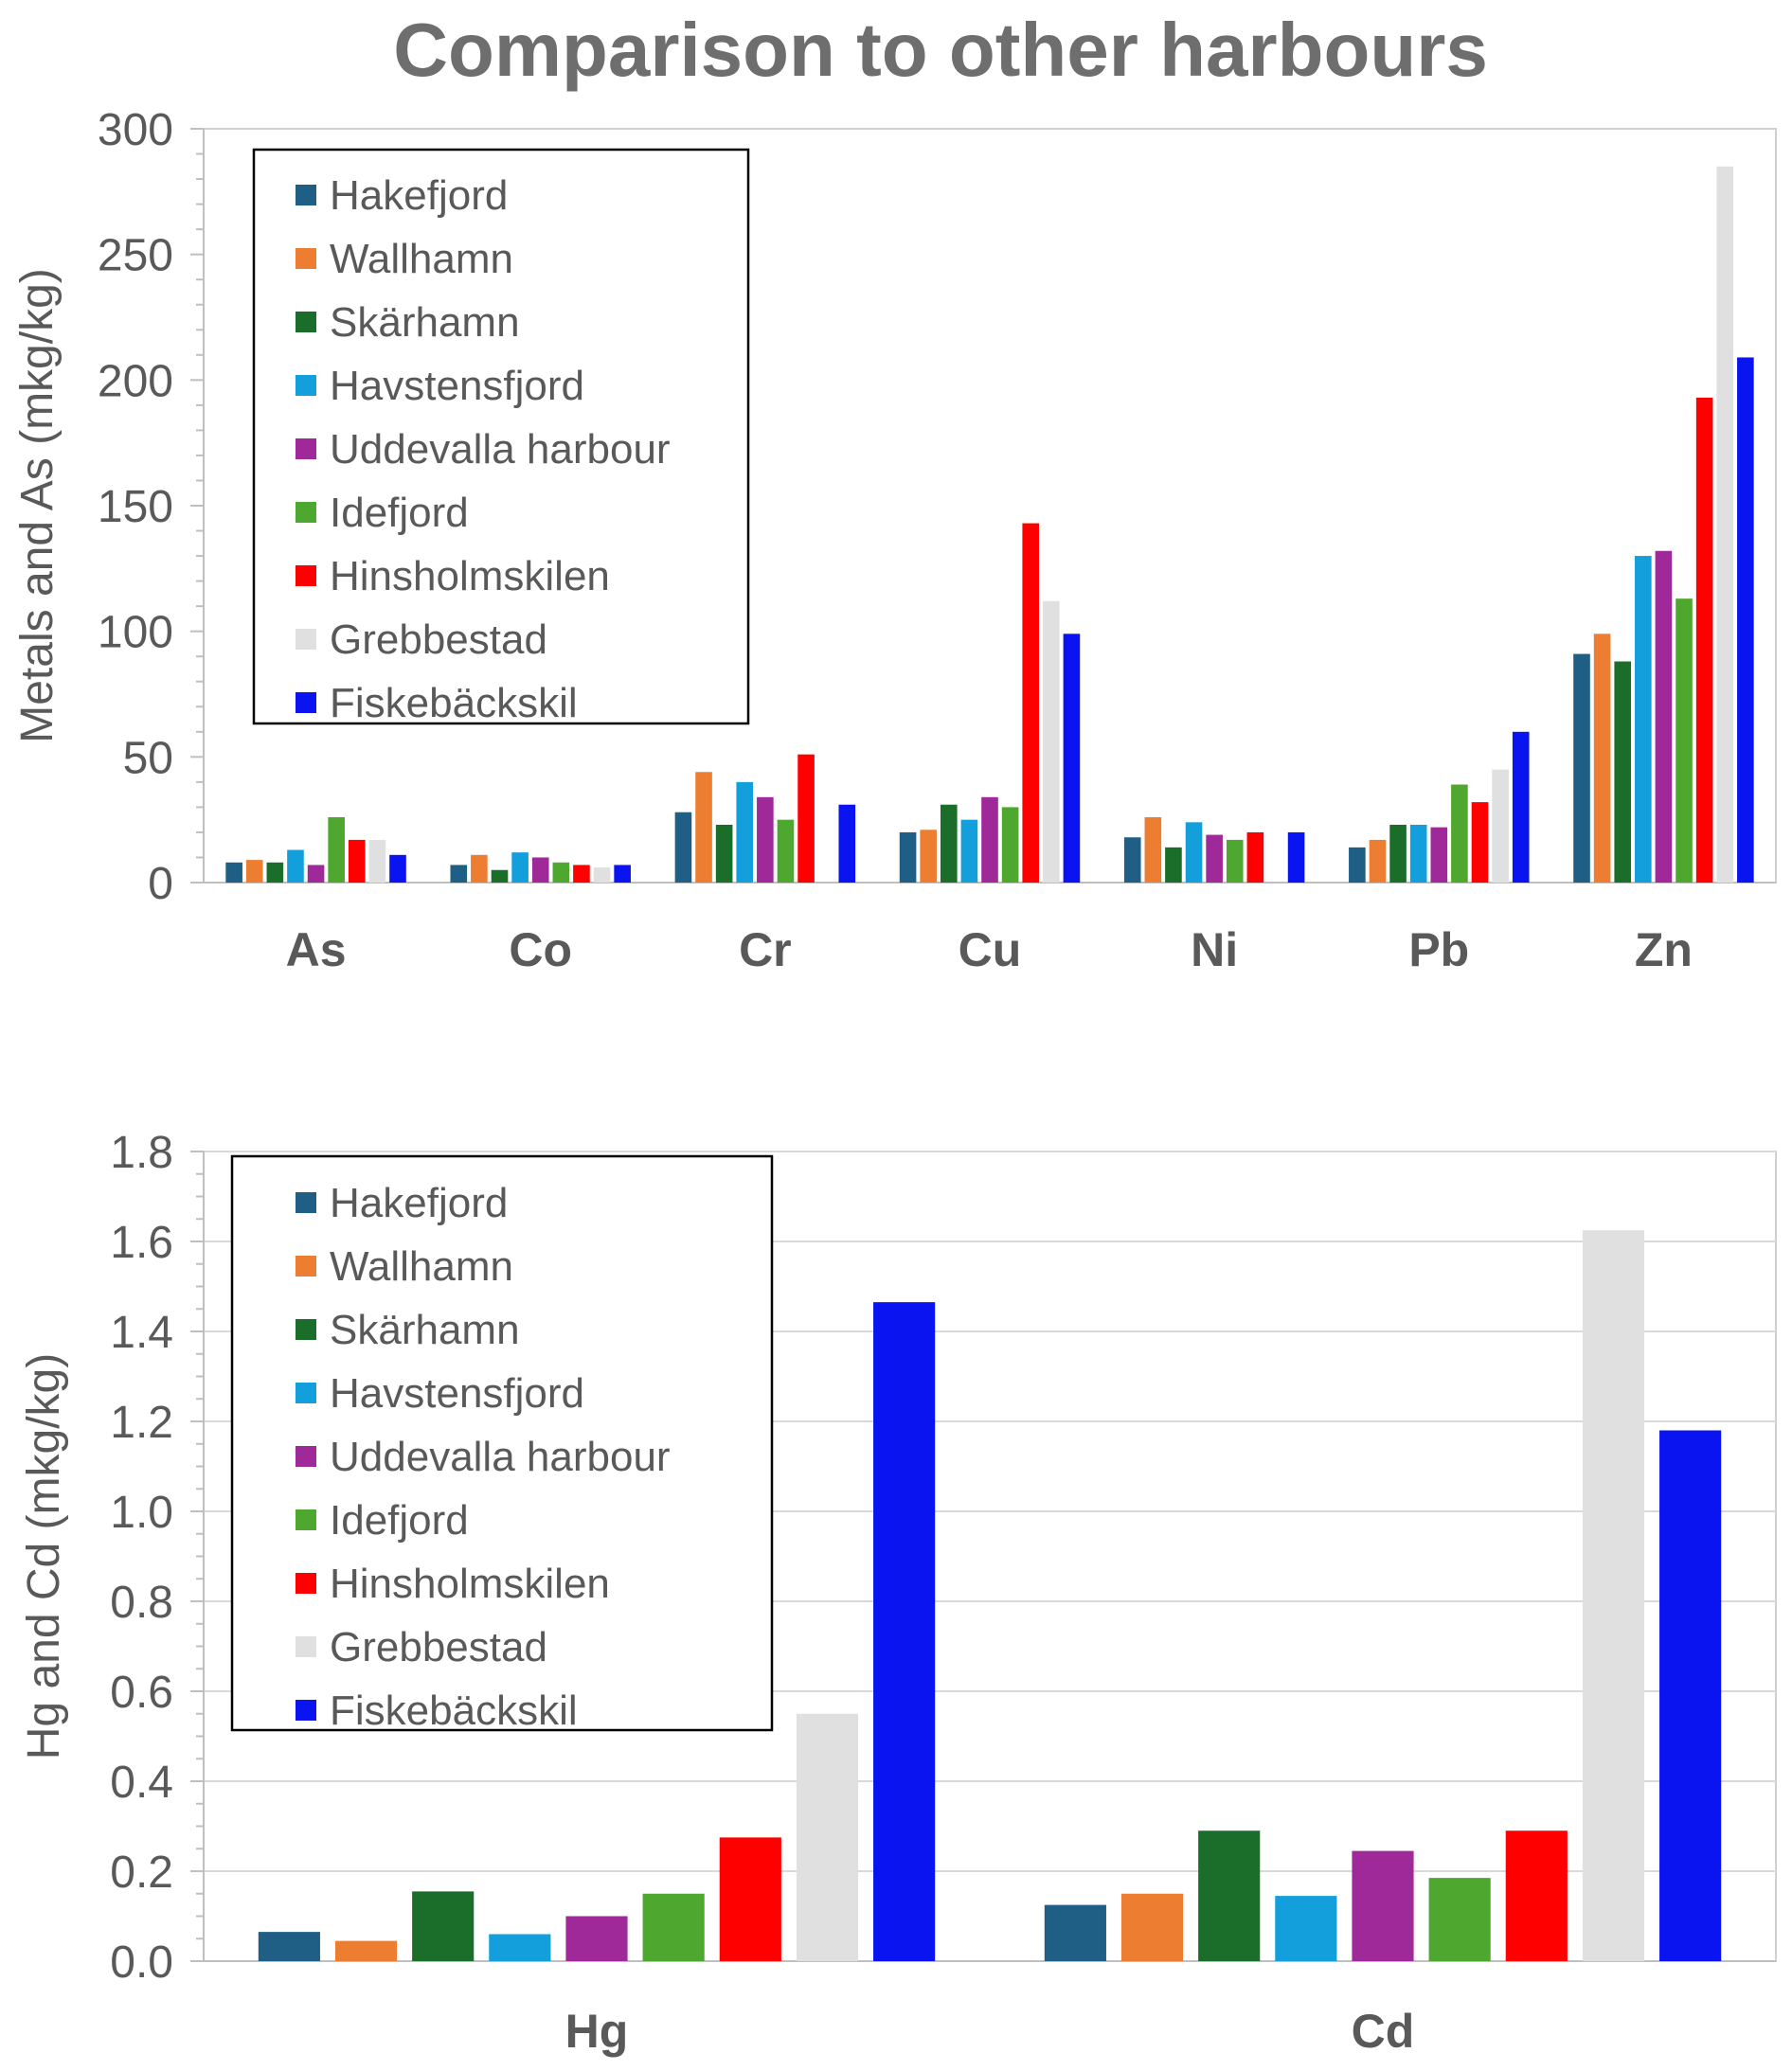  Describe the element at coordinates (399, 513) in the screenshot. I see `metals-legend-label: Idefjord` at that location.